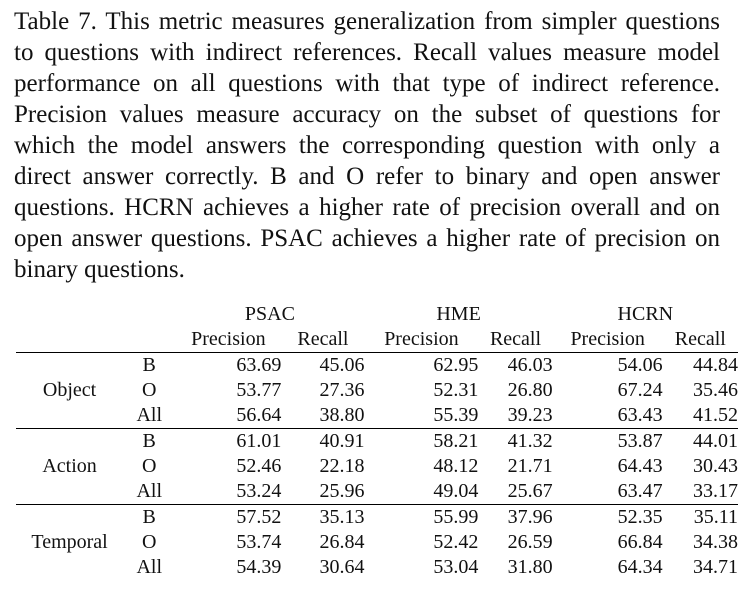 This screenshot has width=738, height=597. What do you see at coordinates (421, 365) in the screenshot?
I see `value-cell: 62.95` at bounding box center [421, 365].